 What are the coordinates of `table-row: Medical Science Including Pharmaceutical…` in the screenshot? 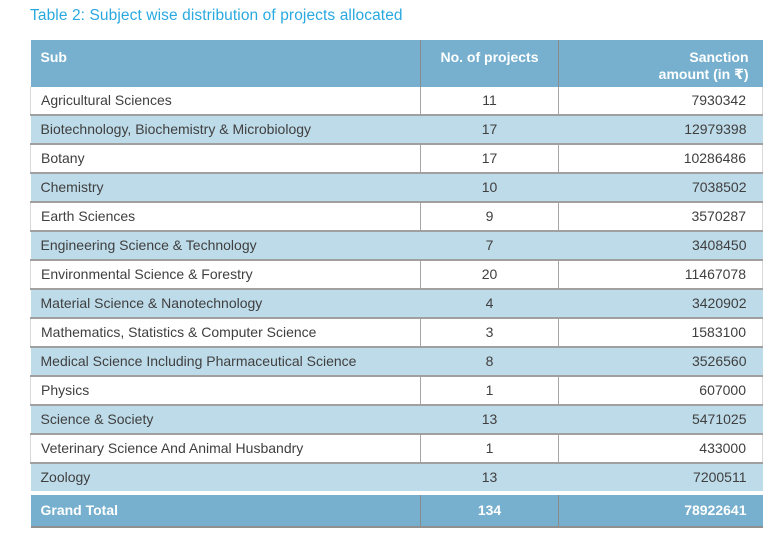 It's located at (396, 362).